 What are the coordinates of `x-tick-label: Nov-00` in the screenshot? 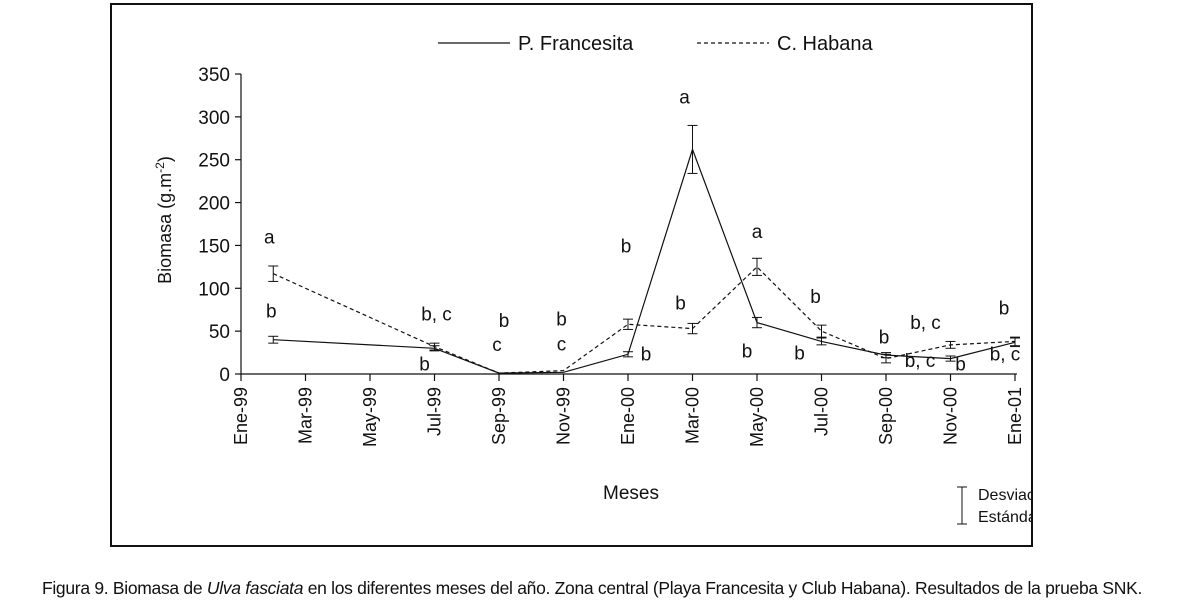 It's located at (951, 416).